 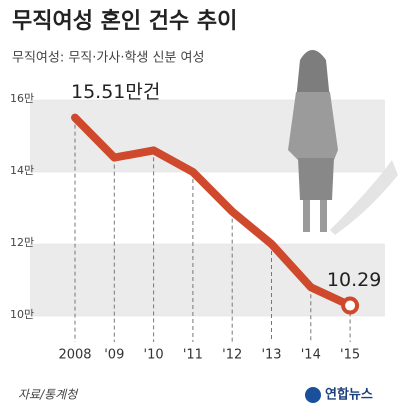 What do you see at coordinates (115, 92) in the screenshot?
I see `value-label: 15.51만건` at bounding box center [115, 92].